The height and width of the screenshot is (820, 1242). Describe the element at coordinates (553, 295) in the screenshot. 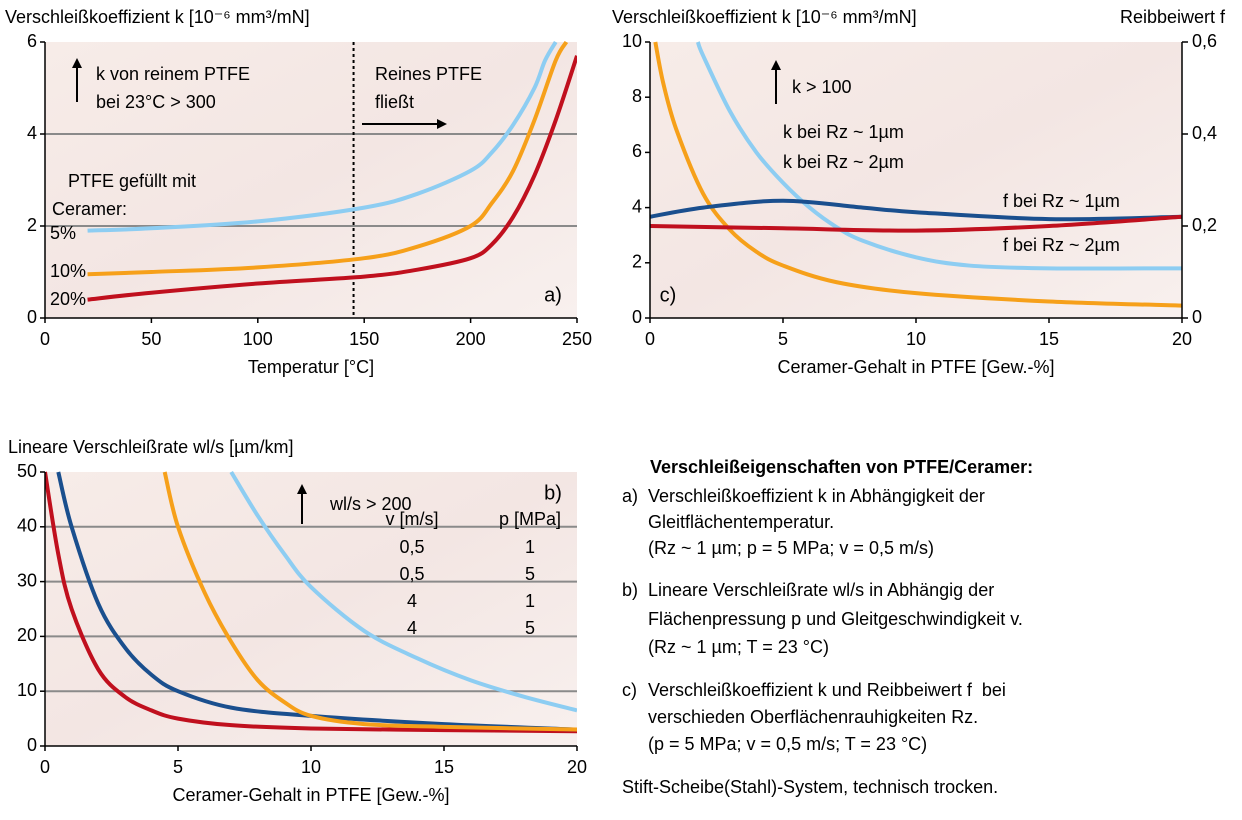

I see `panel-label: a)` at that location.